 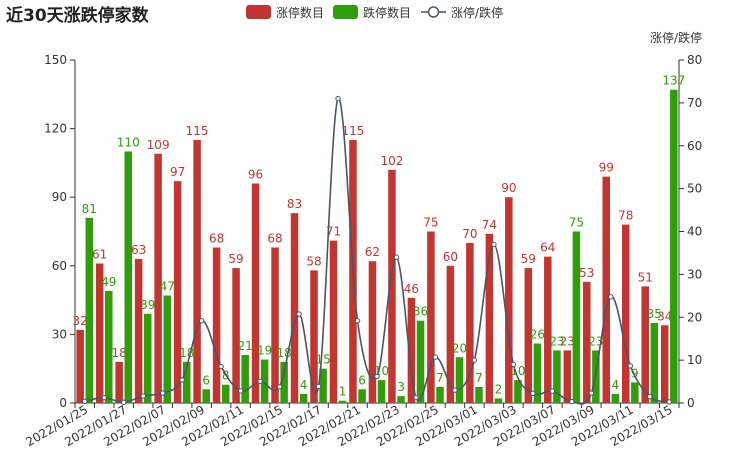 What do you see at coordinates (258, 12) in the screenshot?
I see `legend-limit-up-swatch` at bounding box center [258, 12].